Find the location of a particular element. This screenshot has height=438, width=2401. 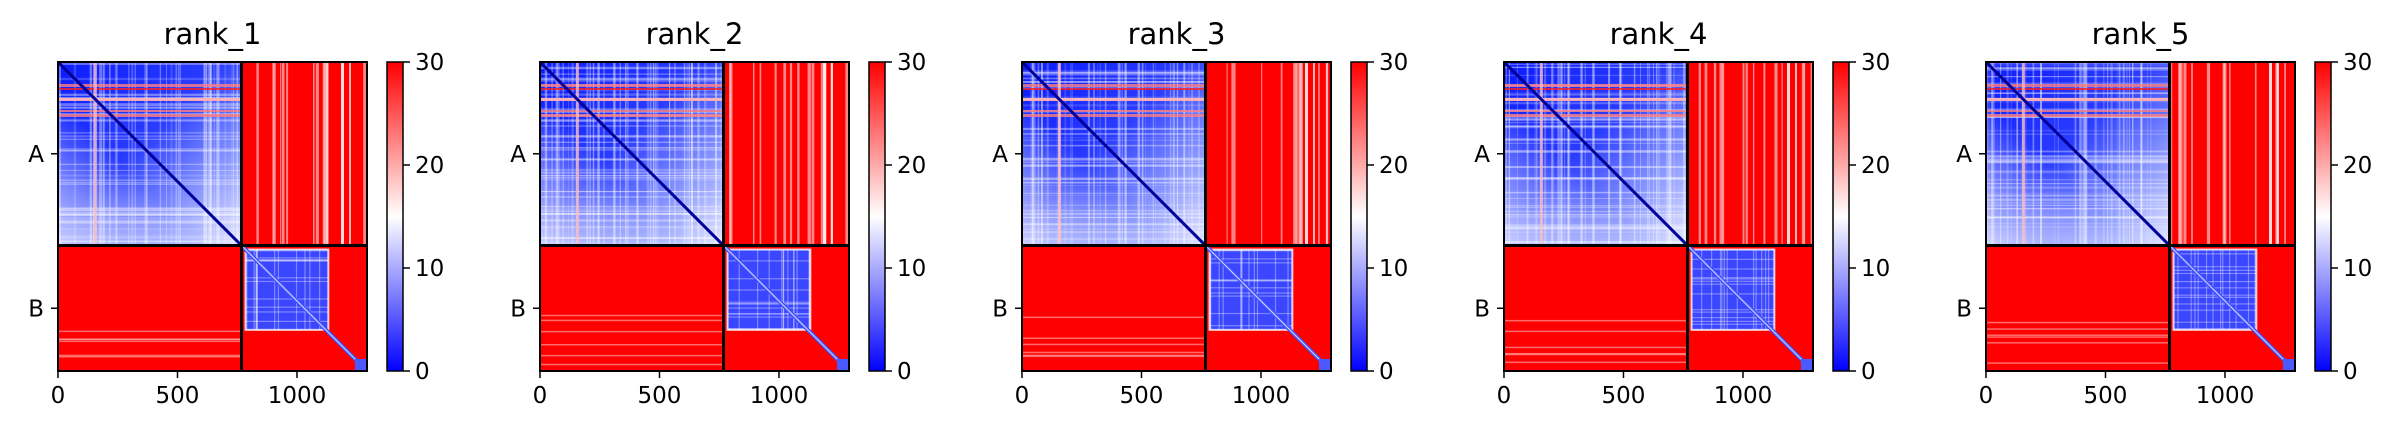

colorbar-tick-label: 20 is located at coordinates (2357, 166).